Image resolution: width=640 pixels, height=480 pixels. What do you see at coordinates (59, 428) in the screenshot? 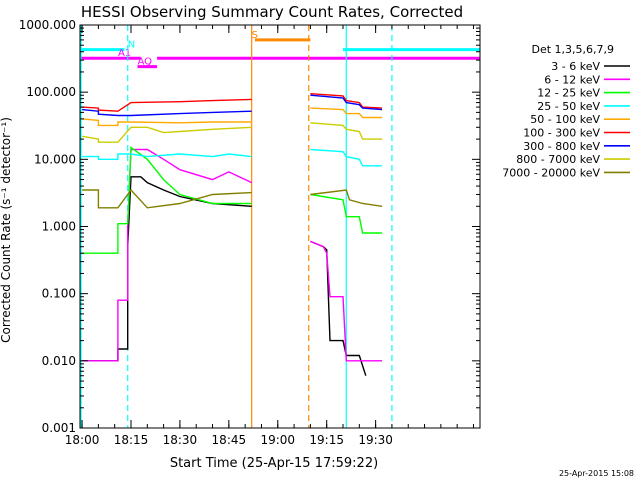
I see `y-tick-label: 0.001` at bounding box center [59, 428].